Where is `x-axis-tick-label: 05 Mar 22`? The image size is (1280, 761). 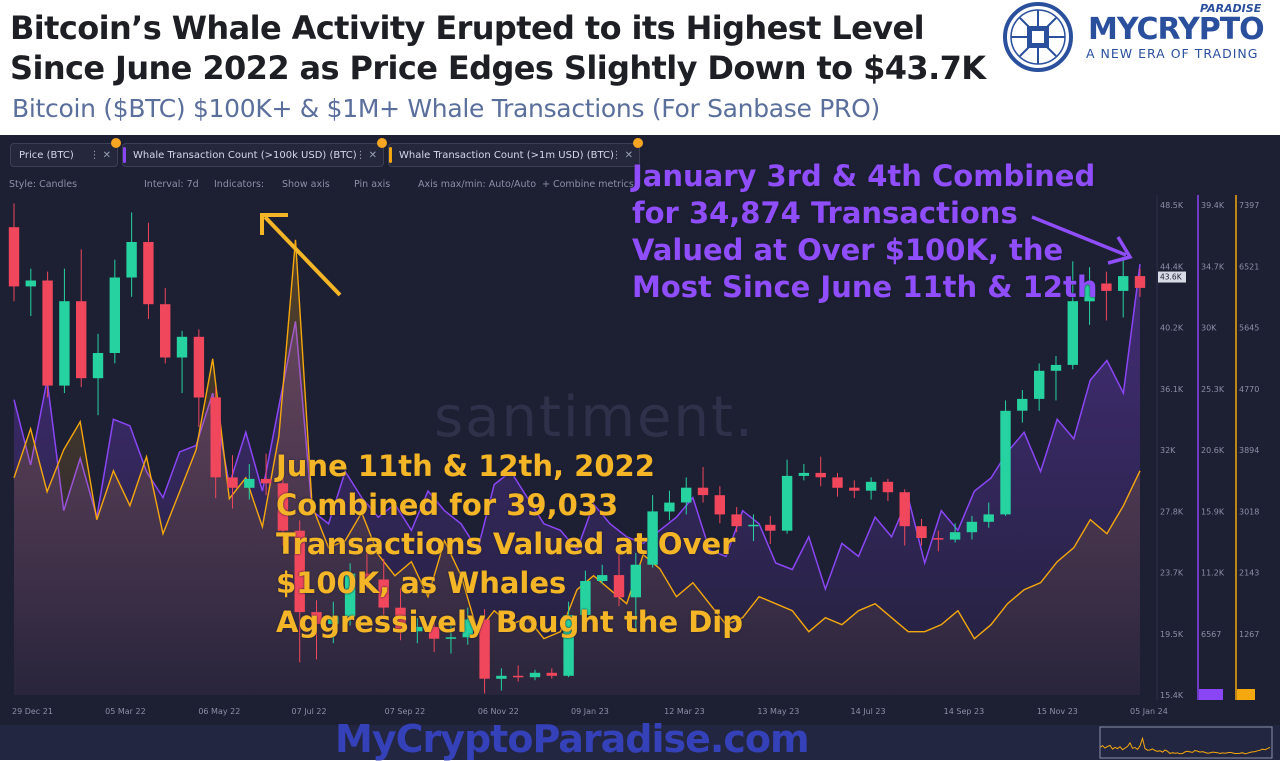
x-axis-tick-label: 05 Mar 22 is located at coordinates (125, 711).